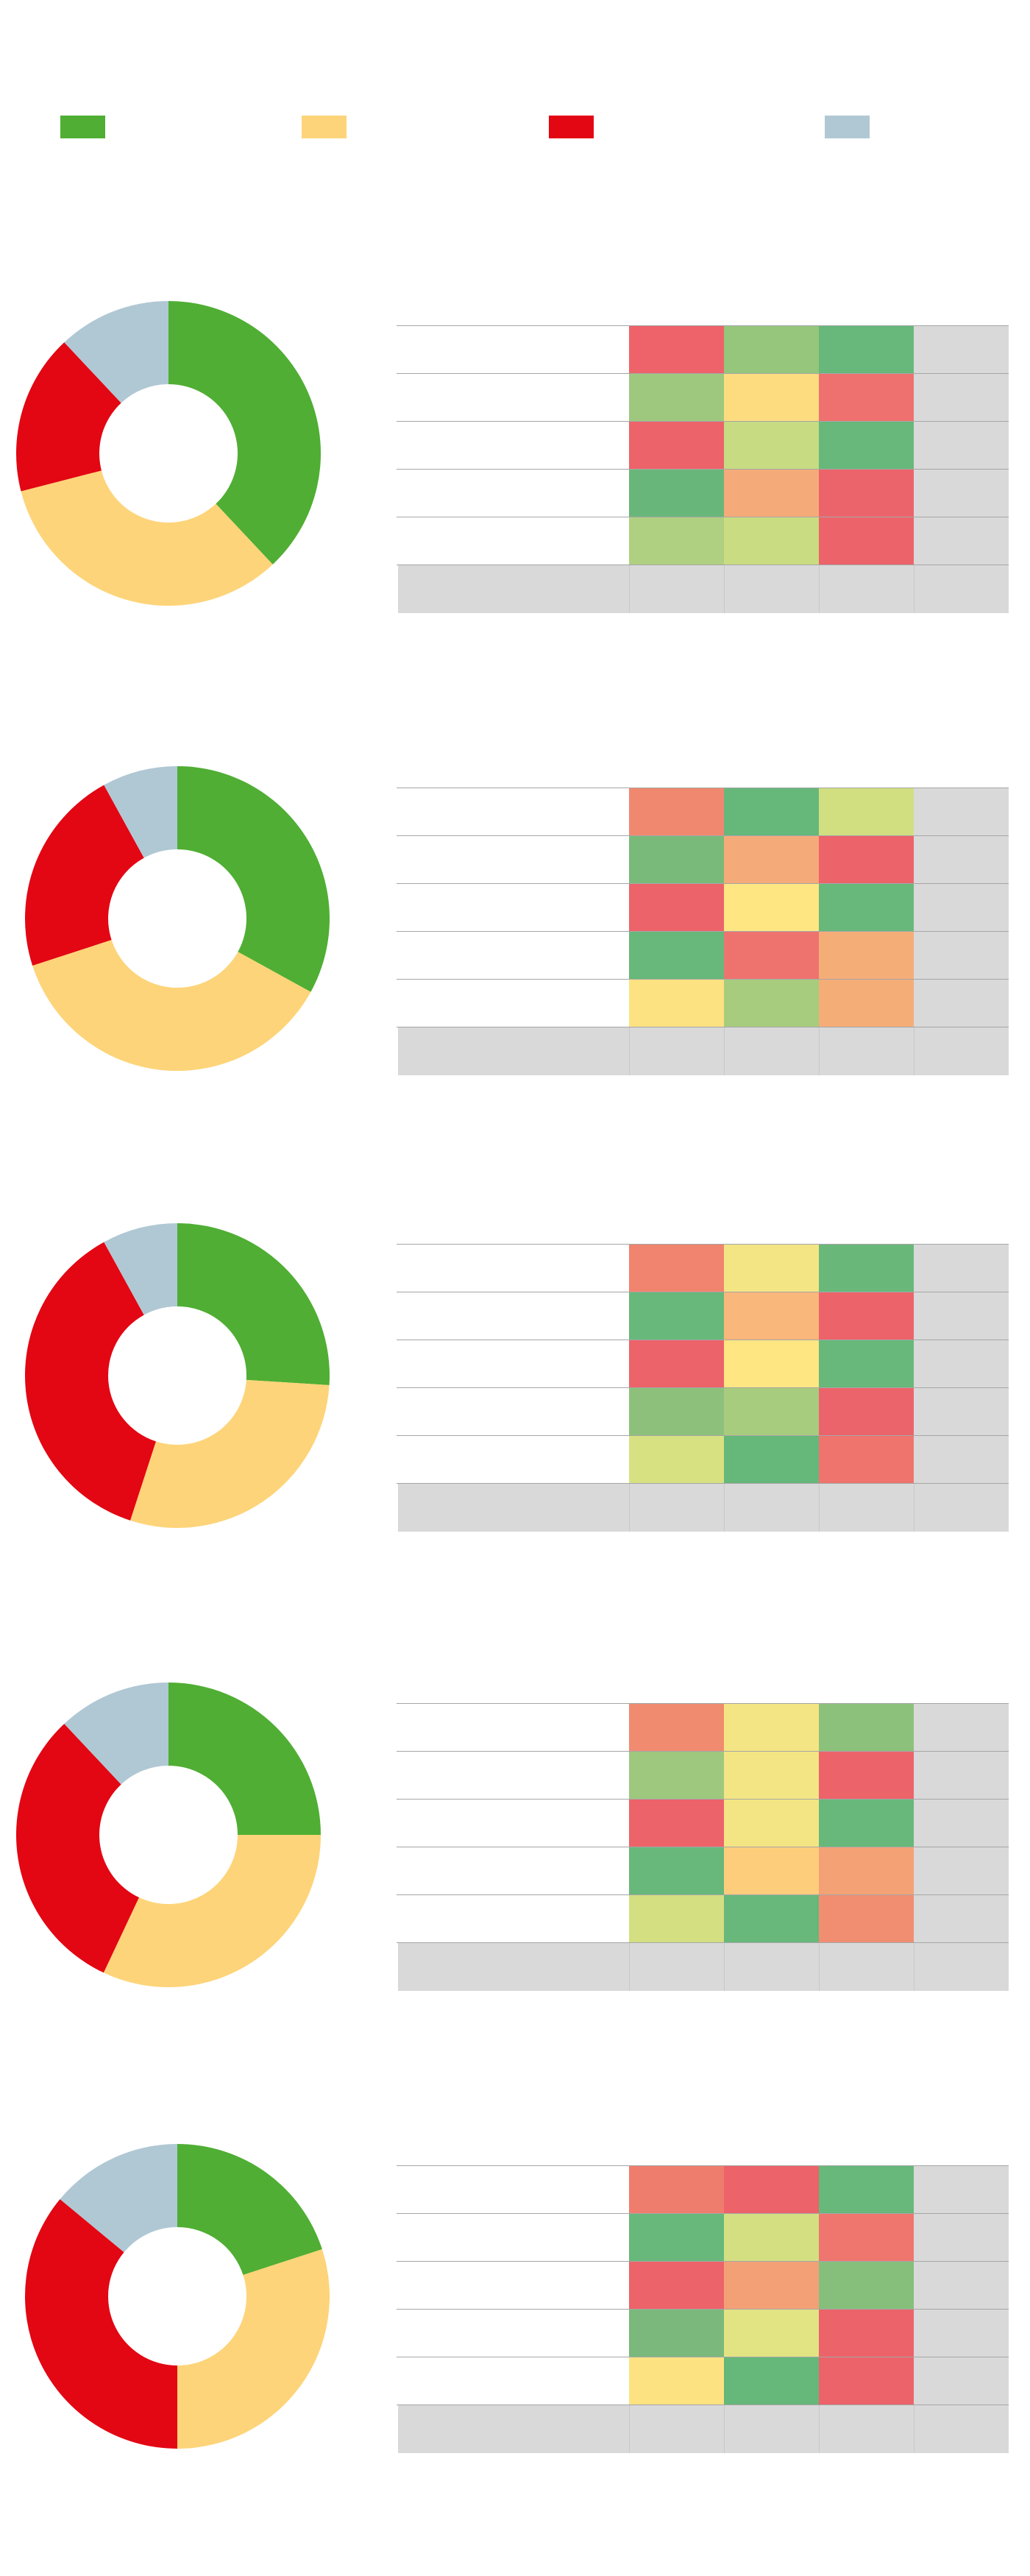 The width and height of the screenshot is (1030, 2576). I want to click on total-row, so click(704, 1967).